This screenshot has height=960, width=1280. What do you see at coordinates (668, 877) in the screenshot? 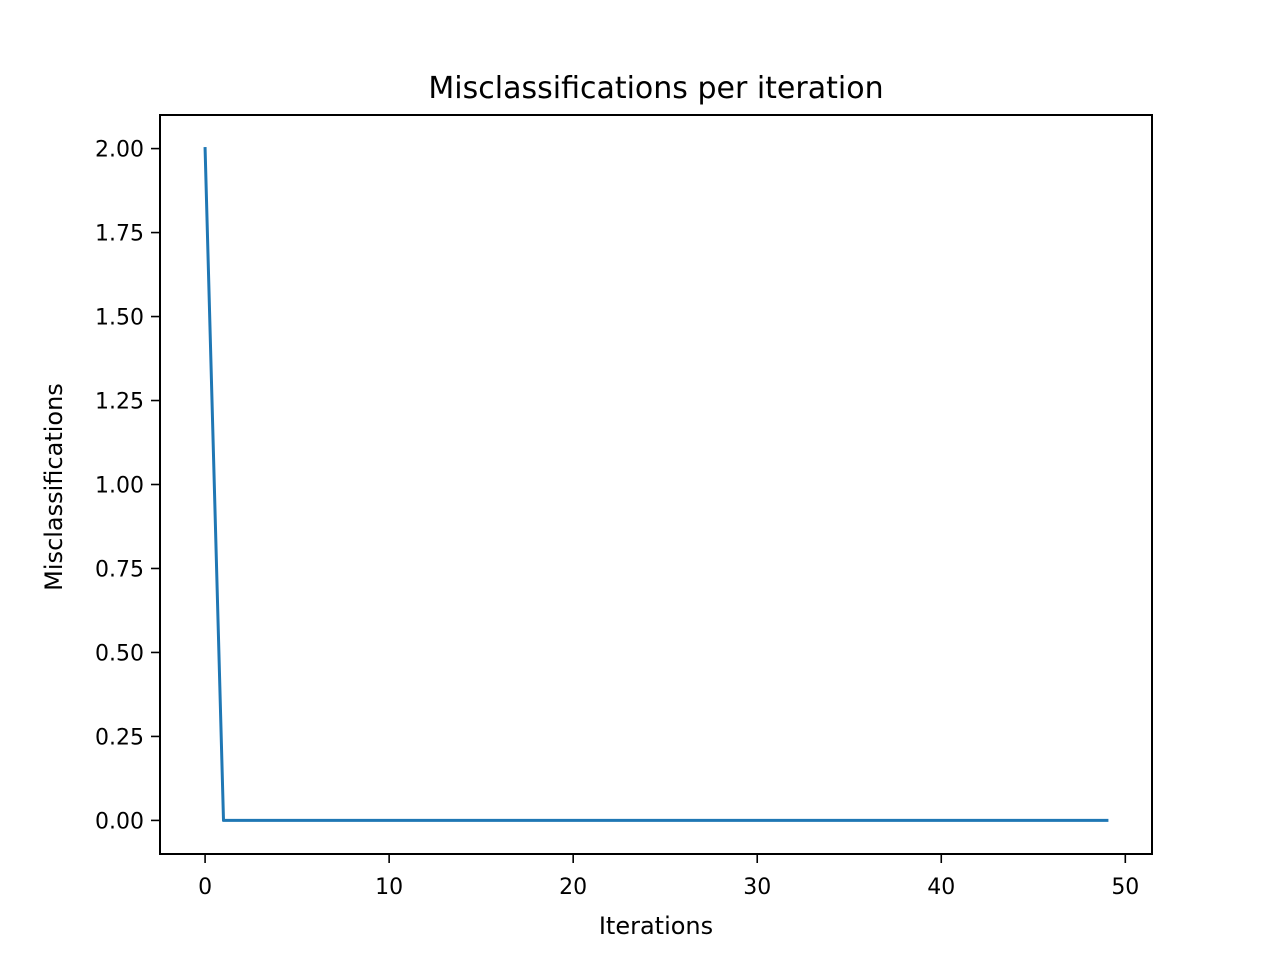
I see `x-axis-ticks: 0 10 20 30 40 50` at bounding box center [668, 877].